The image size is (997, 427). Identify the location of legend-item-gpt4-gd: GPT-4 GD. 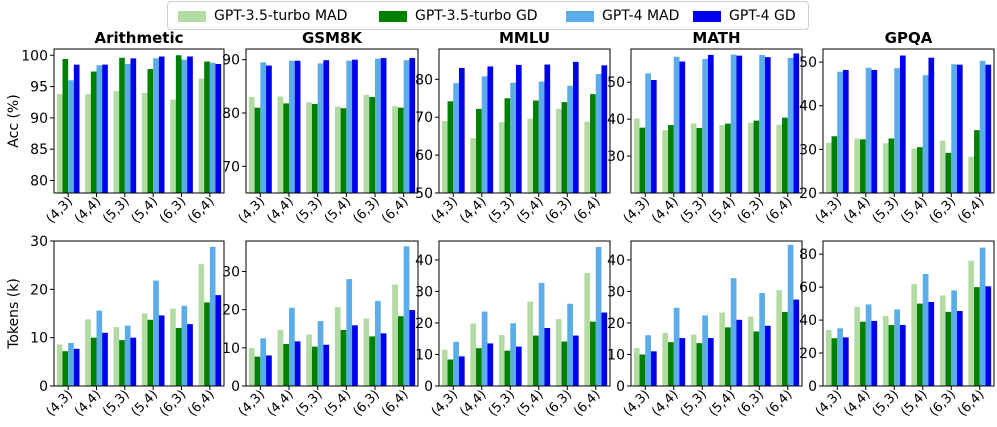
(744, 16).